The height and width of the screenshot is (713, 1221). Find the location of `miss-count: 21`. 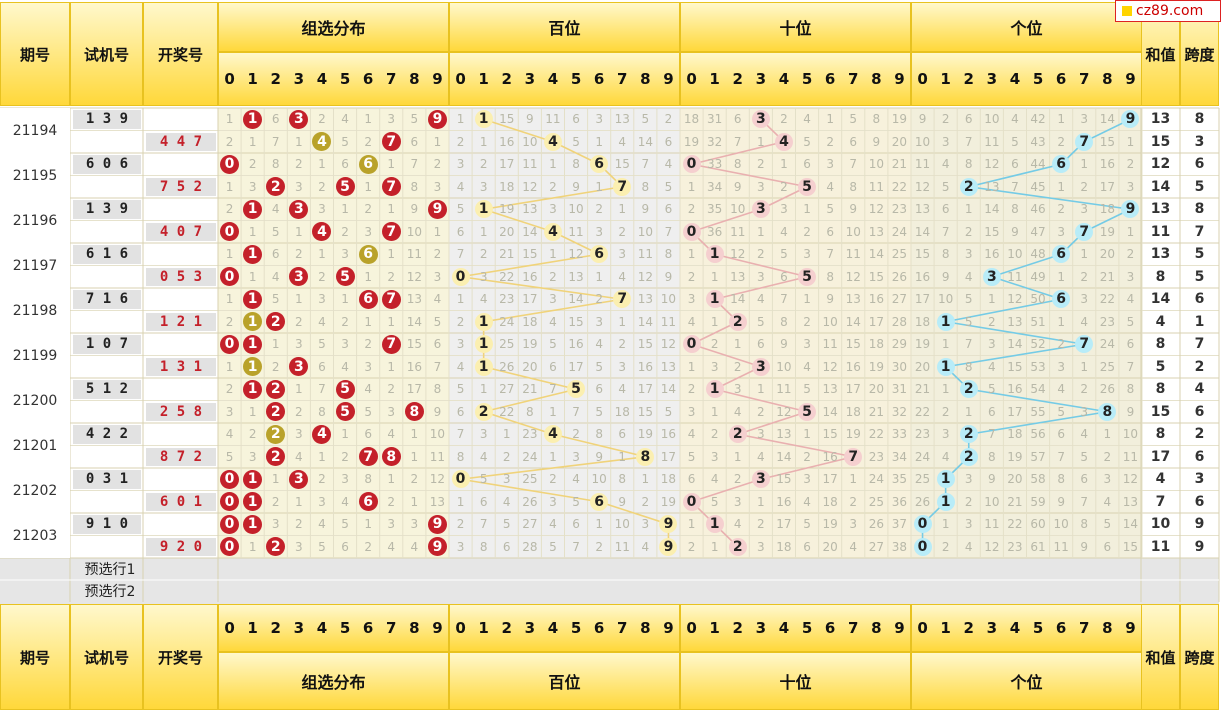

miss-count: 21 is located at coordinates (530, 389).